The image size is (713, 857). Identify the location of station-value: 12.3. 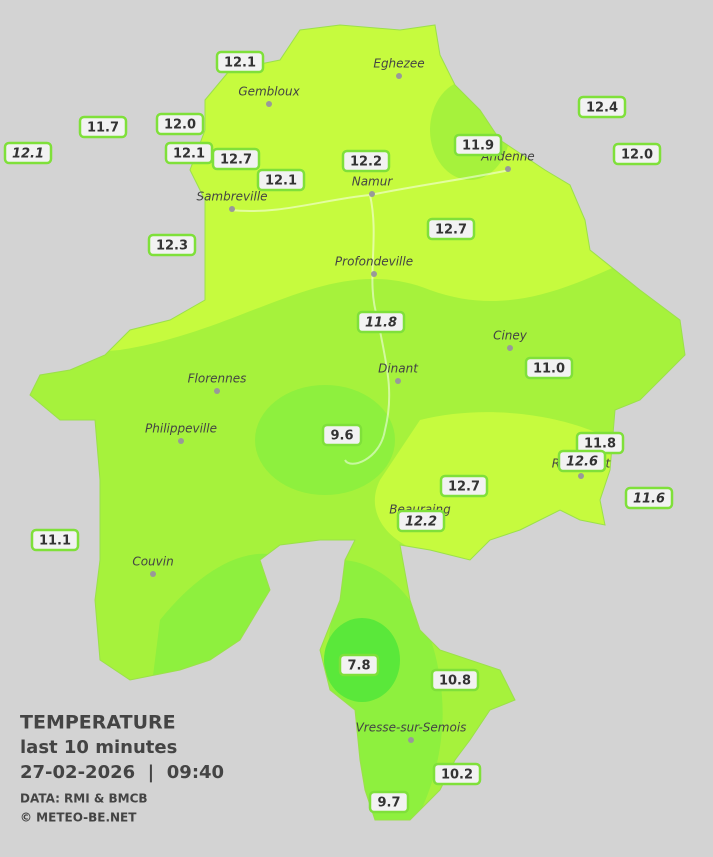
(172, 246).